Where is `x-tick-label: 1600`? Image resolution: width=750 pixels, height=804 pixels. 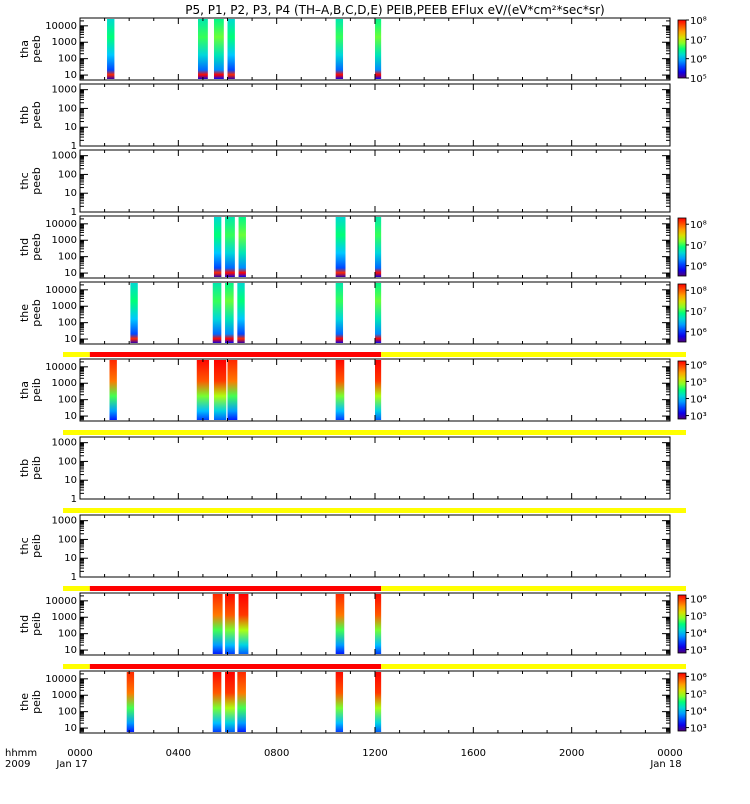 x-tick-label: 1600 is located at coordinates (473, 753).